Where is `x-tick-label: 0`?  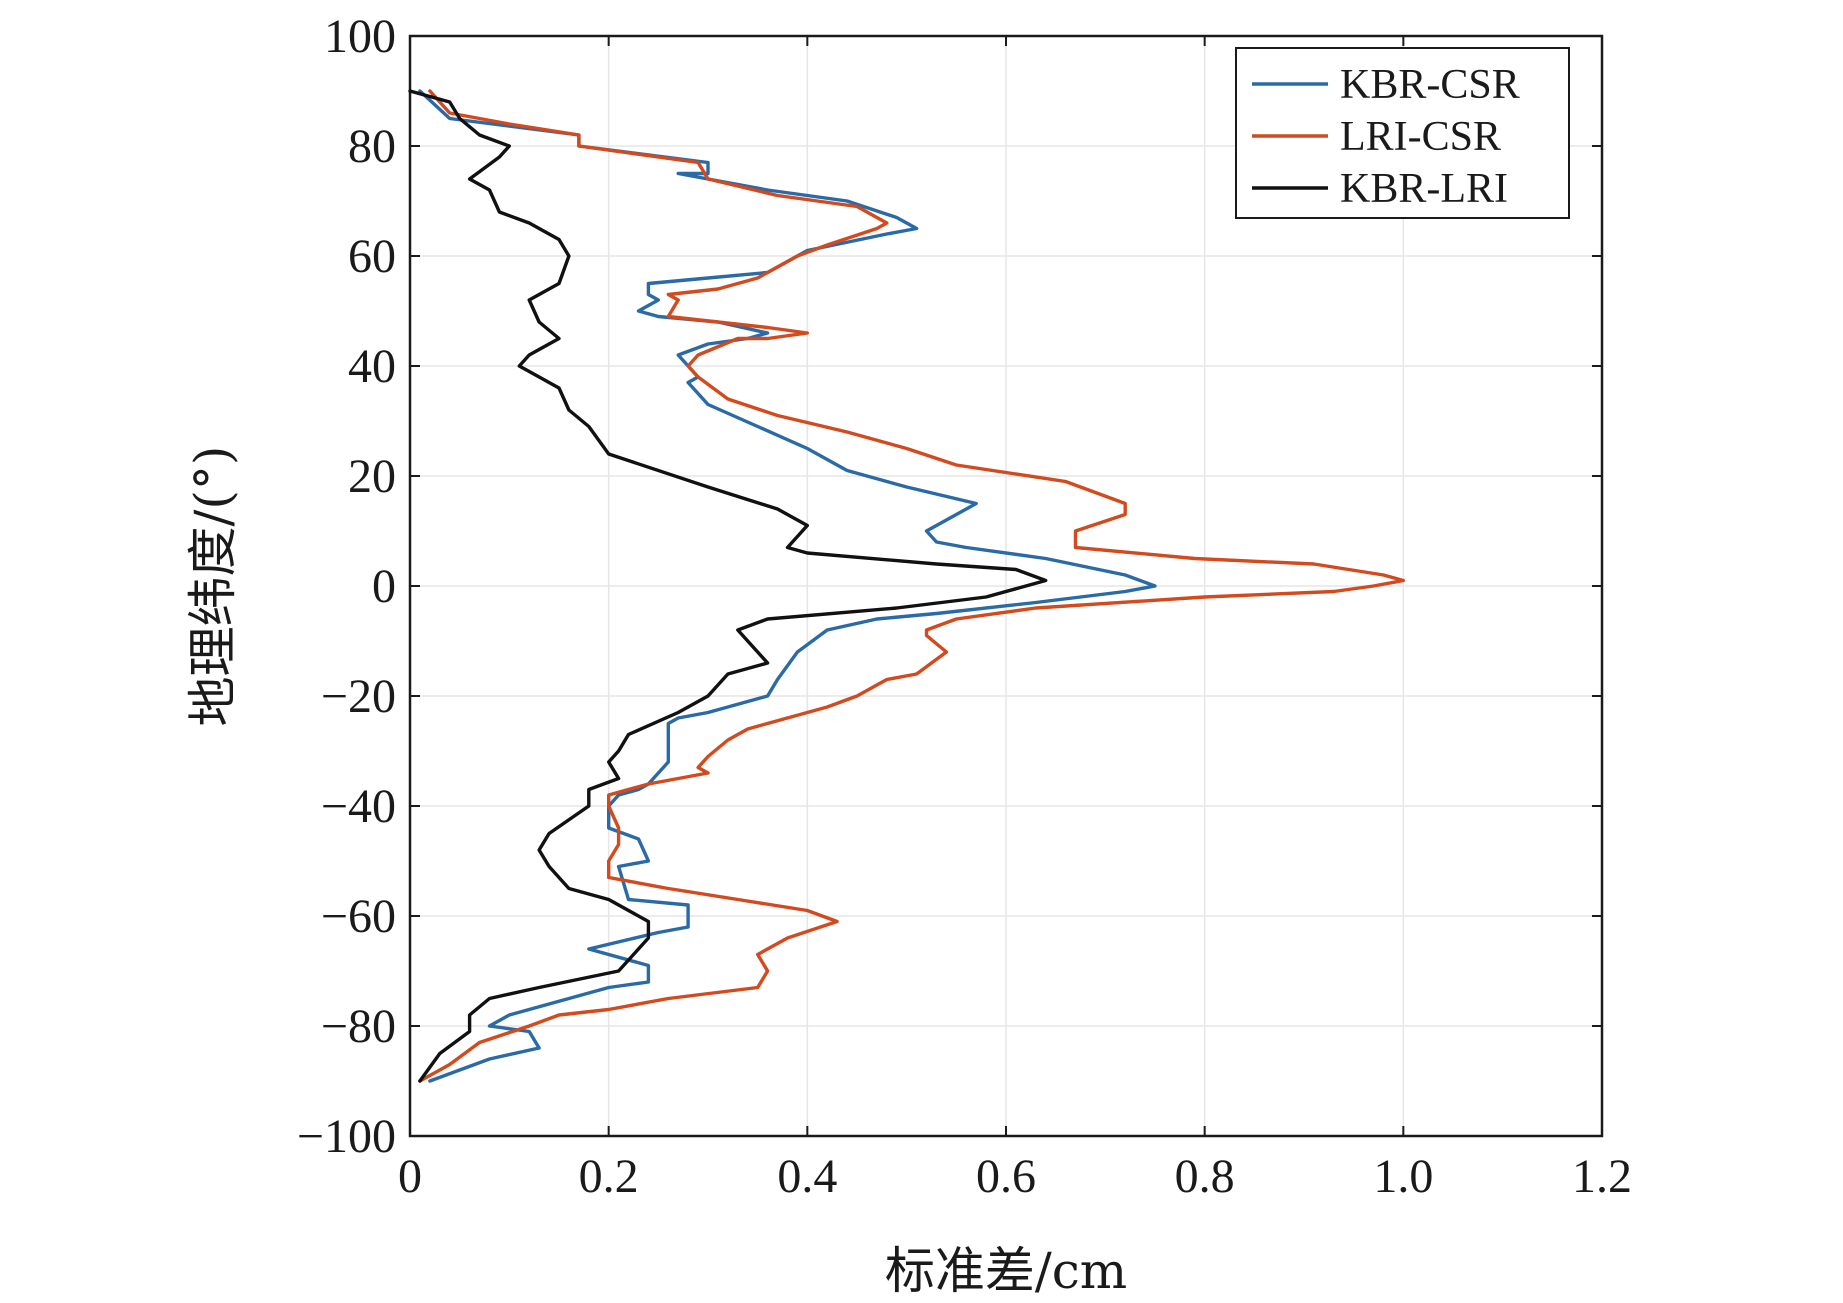
x-tick-label: 0 is located at coordinates (410, 1176).